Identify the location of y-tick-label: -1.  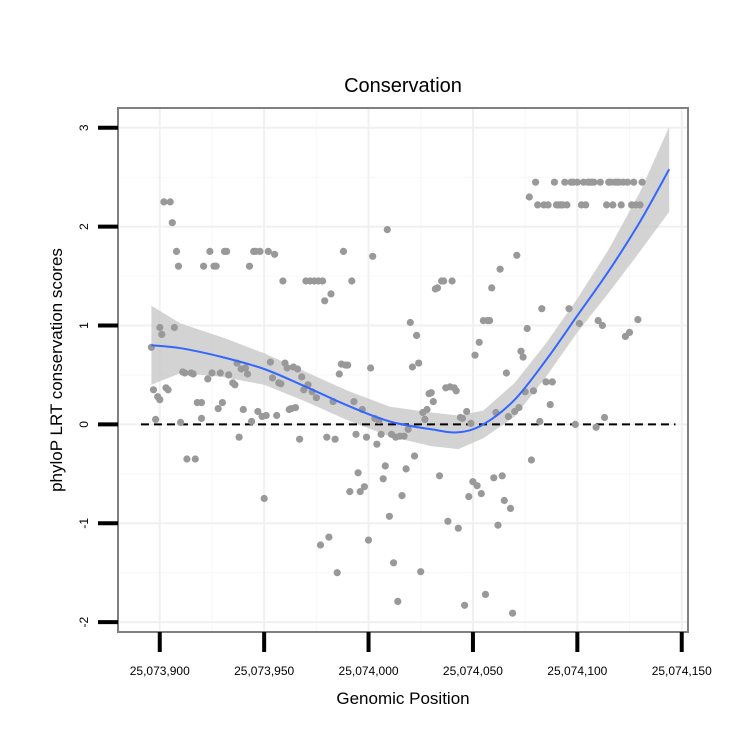
(84, 523).